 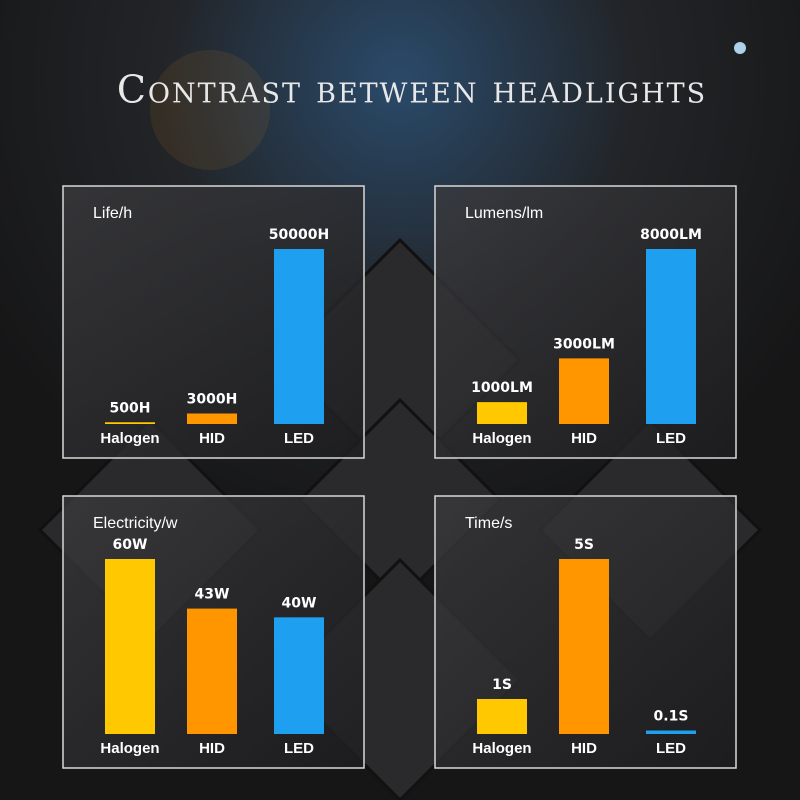 What do you see at coordinates (130, 408) in the screenshot?
I see `value-label: 500H` at bounding box center [130, 408].